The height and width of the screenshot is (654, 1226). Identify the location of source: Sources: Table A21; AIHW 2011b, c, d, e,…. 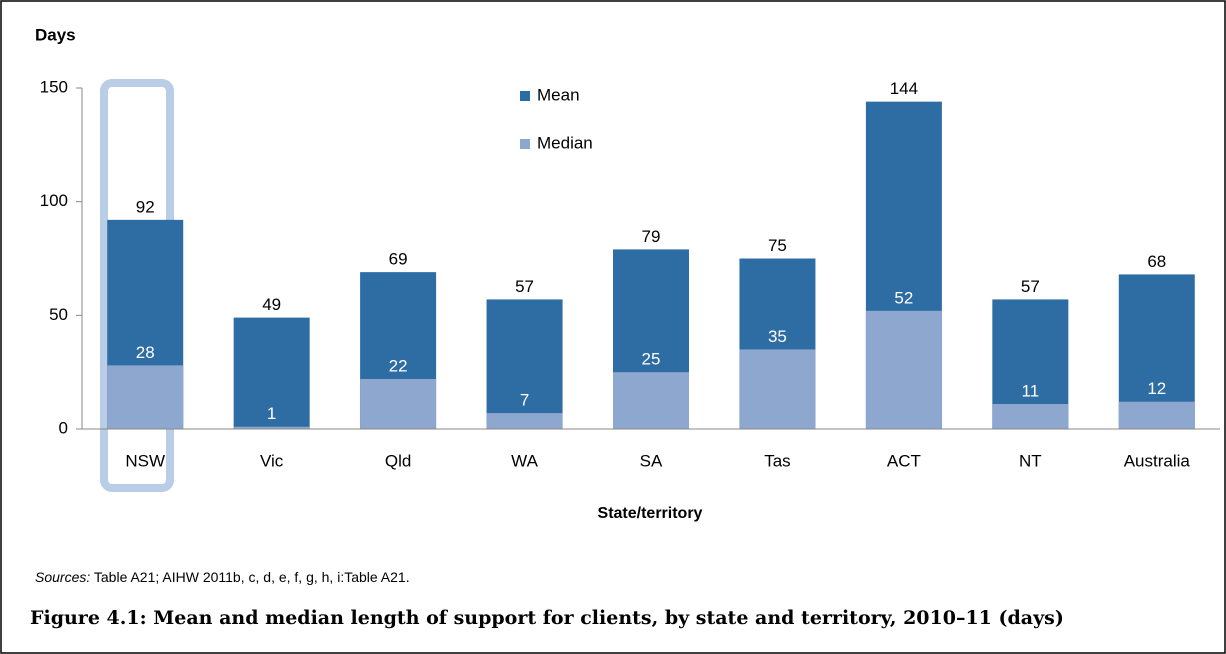
(222, 577).